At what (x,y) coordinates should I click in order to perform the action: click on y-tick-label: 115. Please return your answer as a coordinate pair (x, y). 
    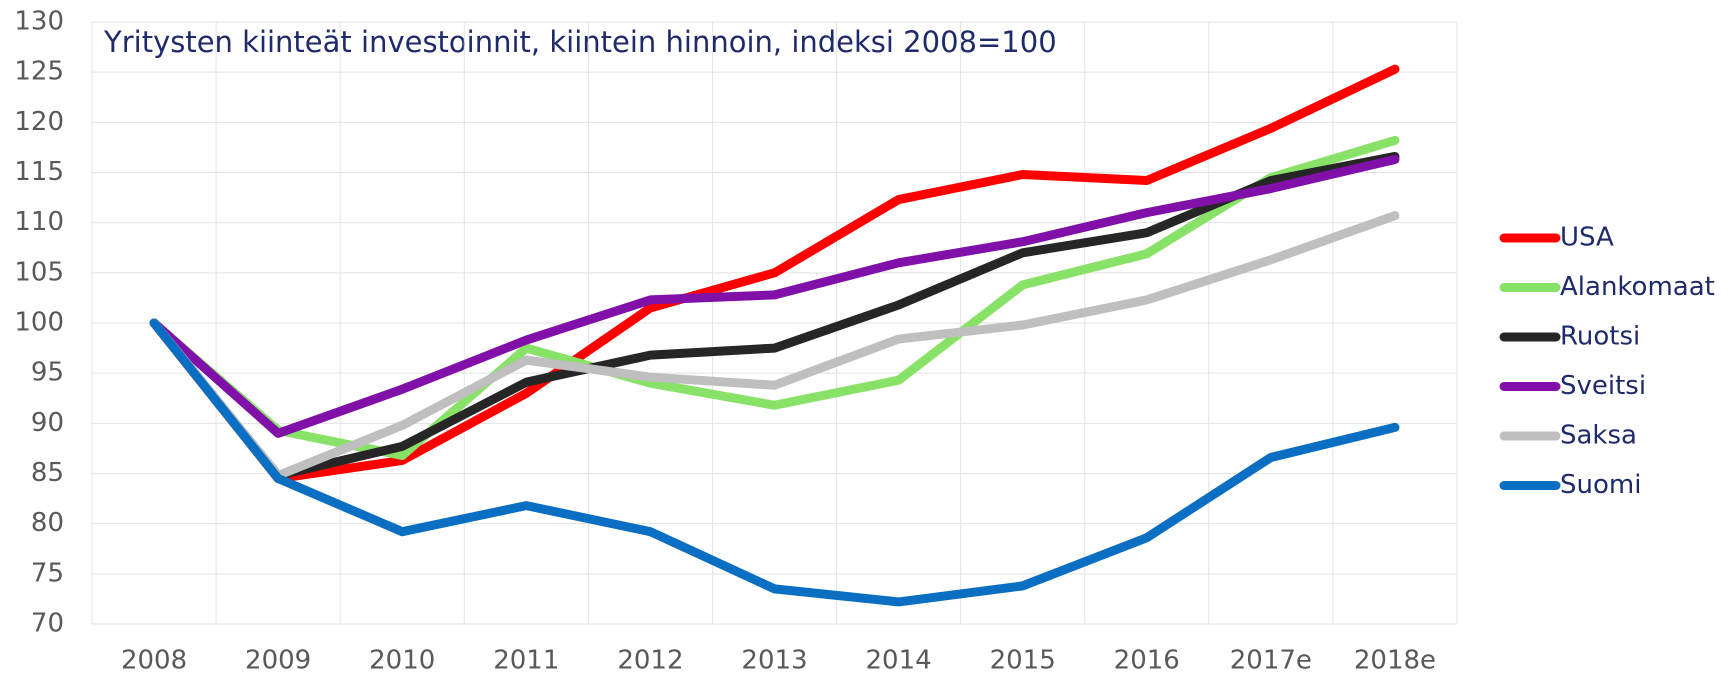
    Looking at the image, I should click on (39, 172).